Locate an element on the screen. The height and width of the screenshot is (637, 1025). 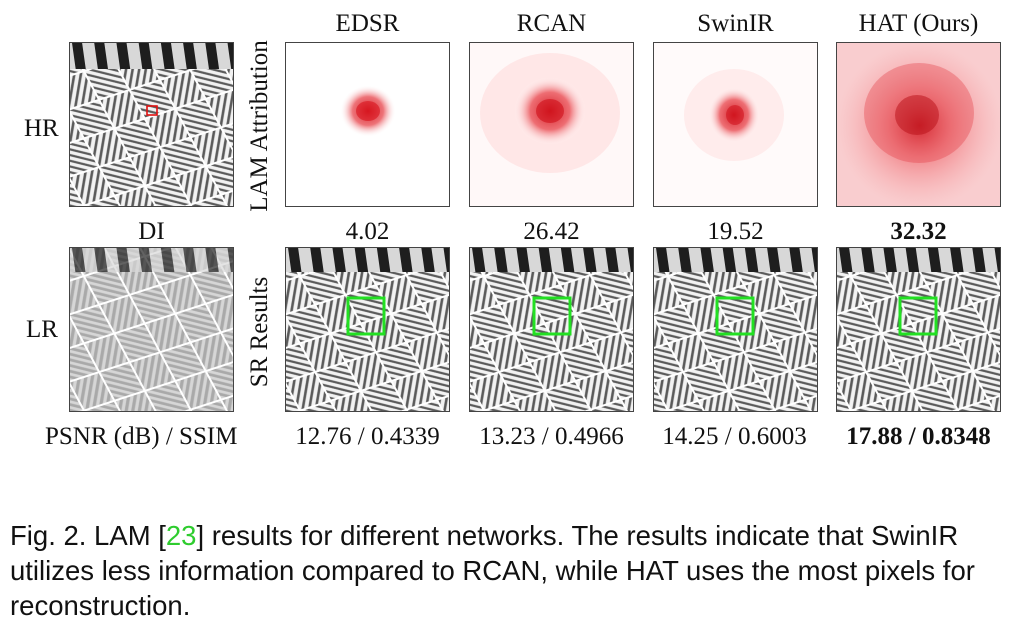
di-value-edsr: 4.02 is located at coordinates (367, 231).